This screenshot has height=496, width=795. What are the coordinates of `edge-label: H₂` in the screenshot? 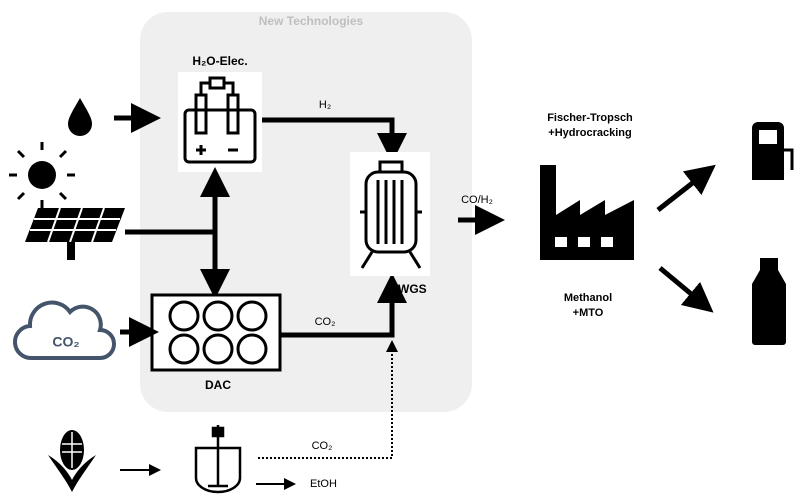 It's located at (325, 105).